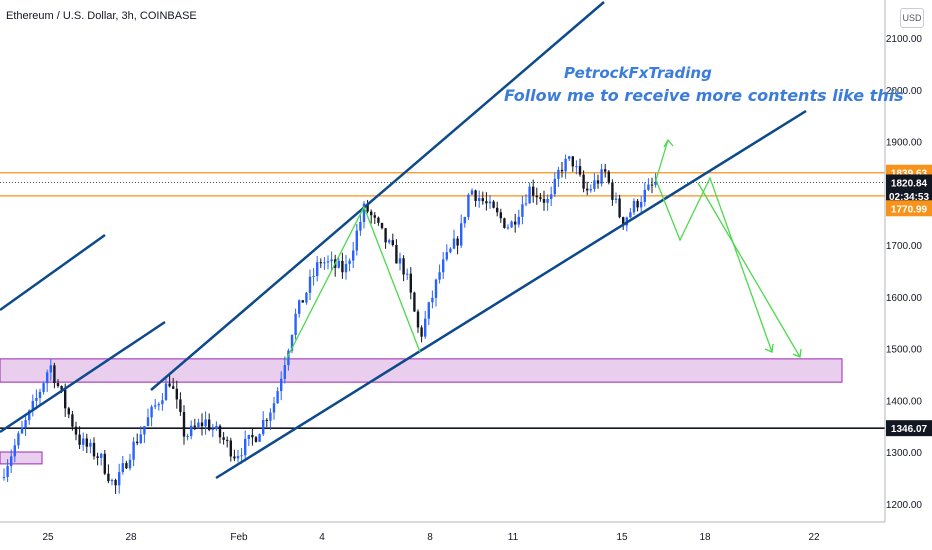  Describe the element at coordinates (101, 16) in the screenshot. I see `chart-title: Ethereum / U.S. Dollar, 3h, COINBASE` at that location.